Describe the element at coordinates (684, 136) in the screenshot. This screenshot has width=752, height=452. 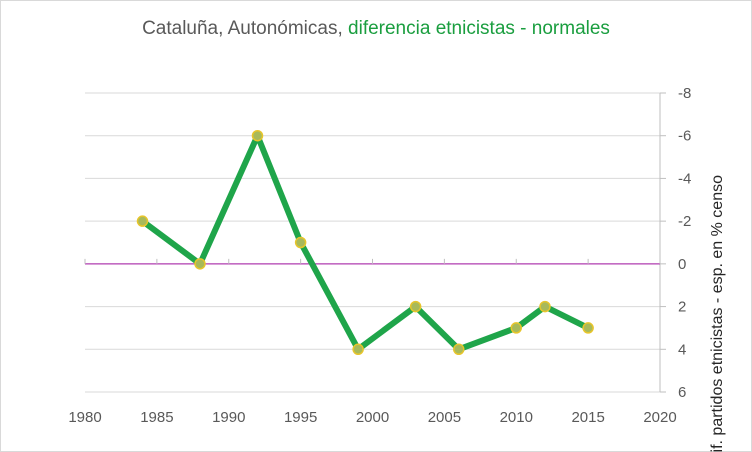
I see `y-tick-label: -6` at that location.